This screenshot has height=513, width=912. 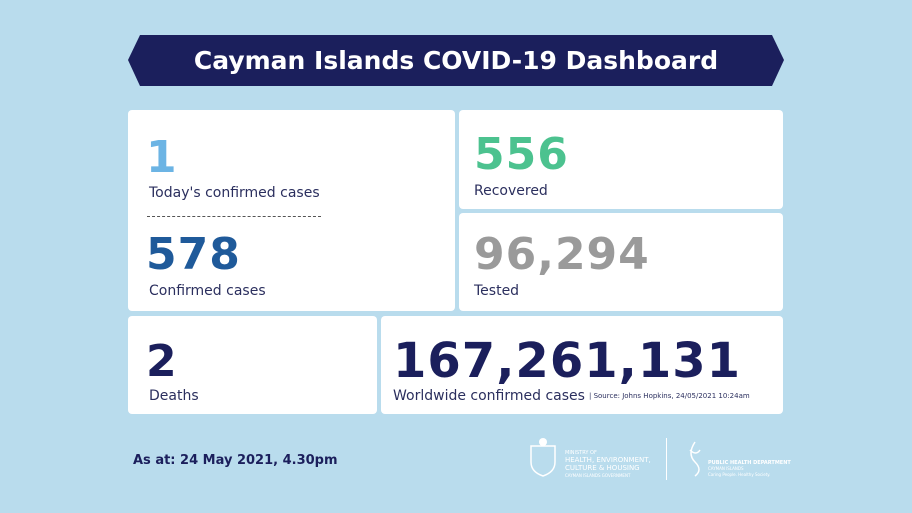 What do you see at coordinates (621, 159) in the screenshot?
I see `recovered-card` at bounding box center [621, 159].